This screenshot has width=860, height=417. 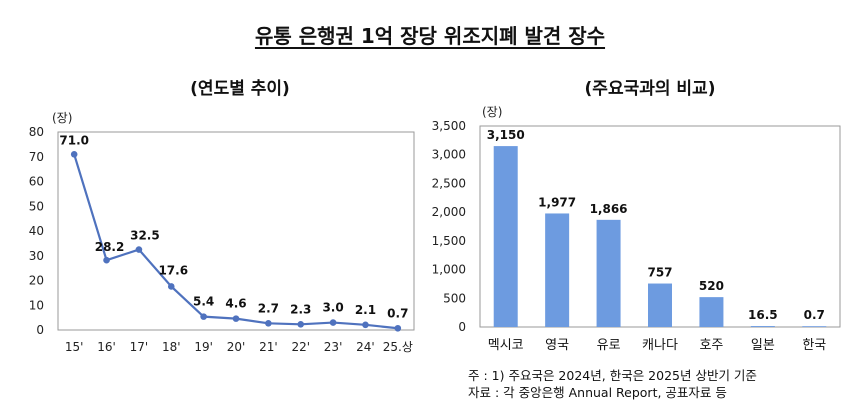 I want to click on bar-y-tick-label: 2,500, so click(x=449, y=183).